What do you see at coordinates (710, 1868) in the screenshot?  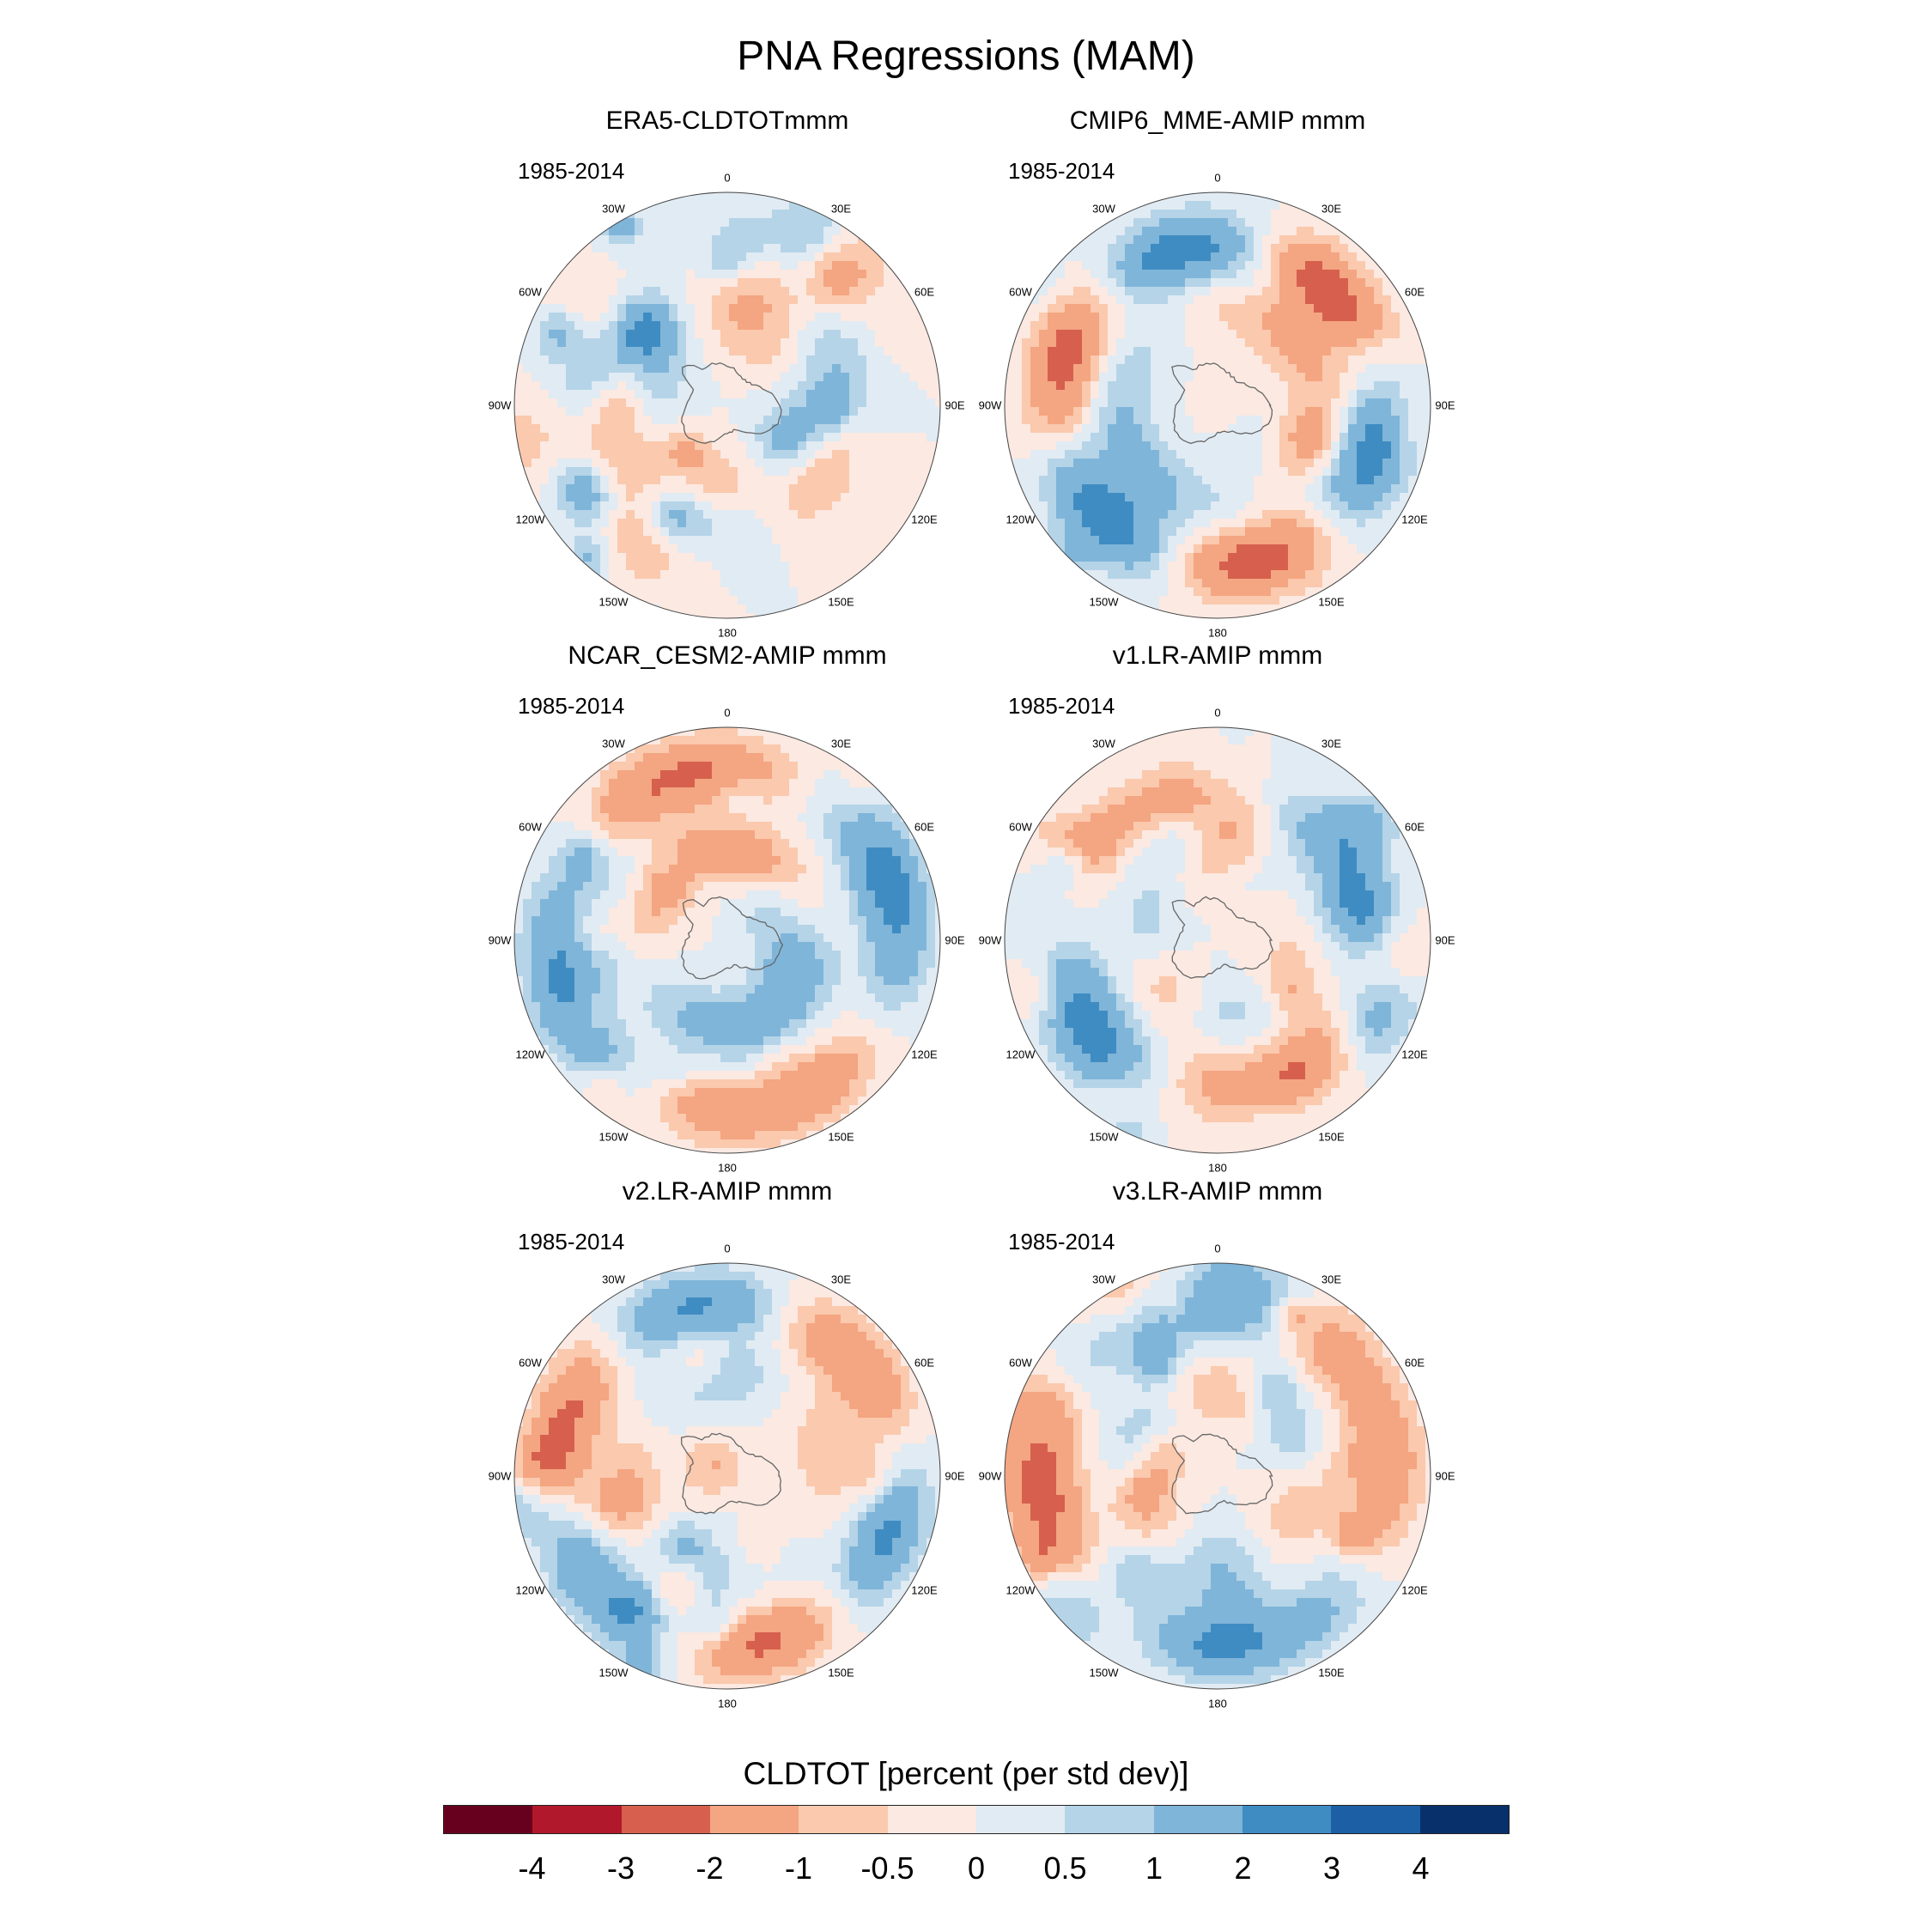 I see `colorbar-tick-label: -2` at bounding box center [710, 1868].